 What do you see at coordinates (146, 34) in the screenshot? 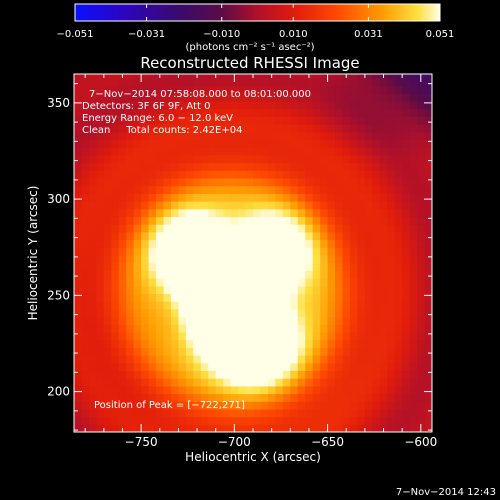
I see `colorbar-tick-label: −0.031` at bounding box center [146, 34].